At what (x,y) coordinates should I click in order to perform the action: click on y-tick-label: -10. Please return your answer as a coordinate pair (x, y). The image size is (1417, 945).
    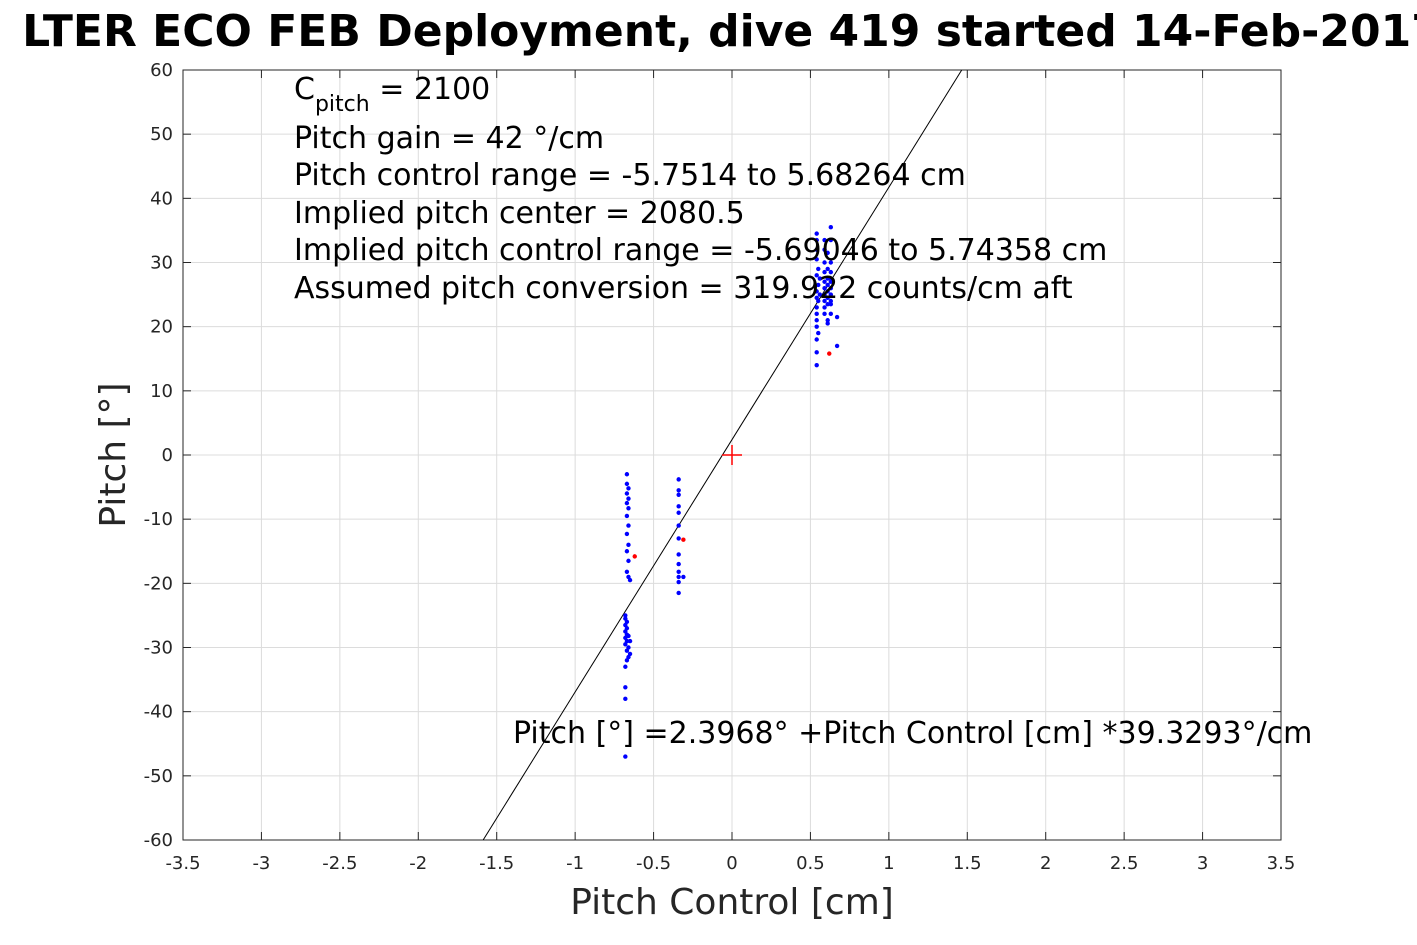
    Looking at the image, I should click on (158, 519).